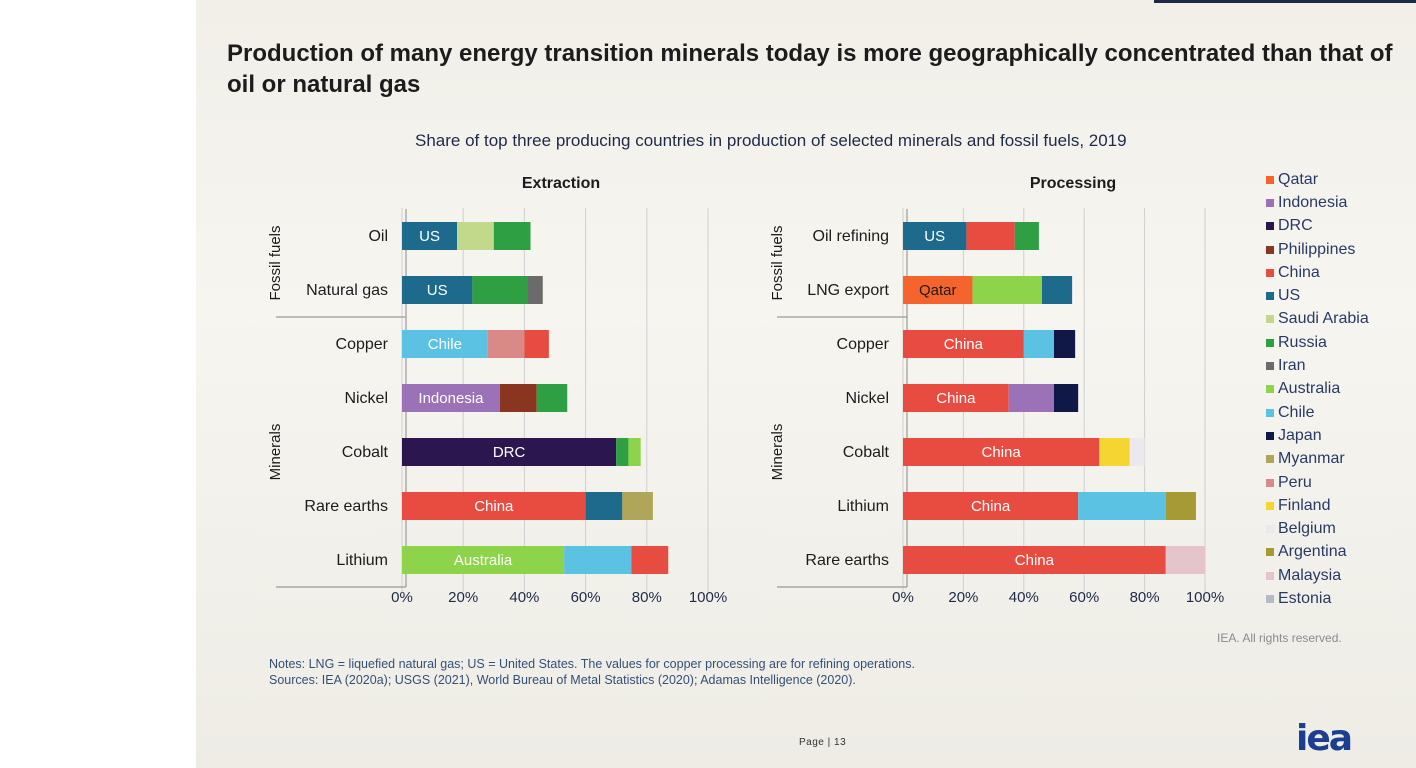 The image size is (1416, 768). I want to click on legend-label: Belgium, so click(1307, 529).